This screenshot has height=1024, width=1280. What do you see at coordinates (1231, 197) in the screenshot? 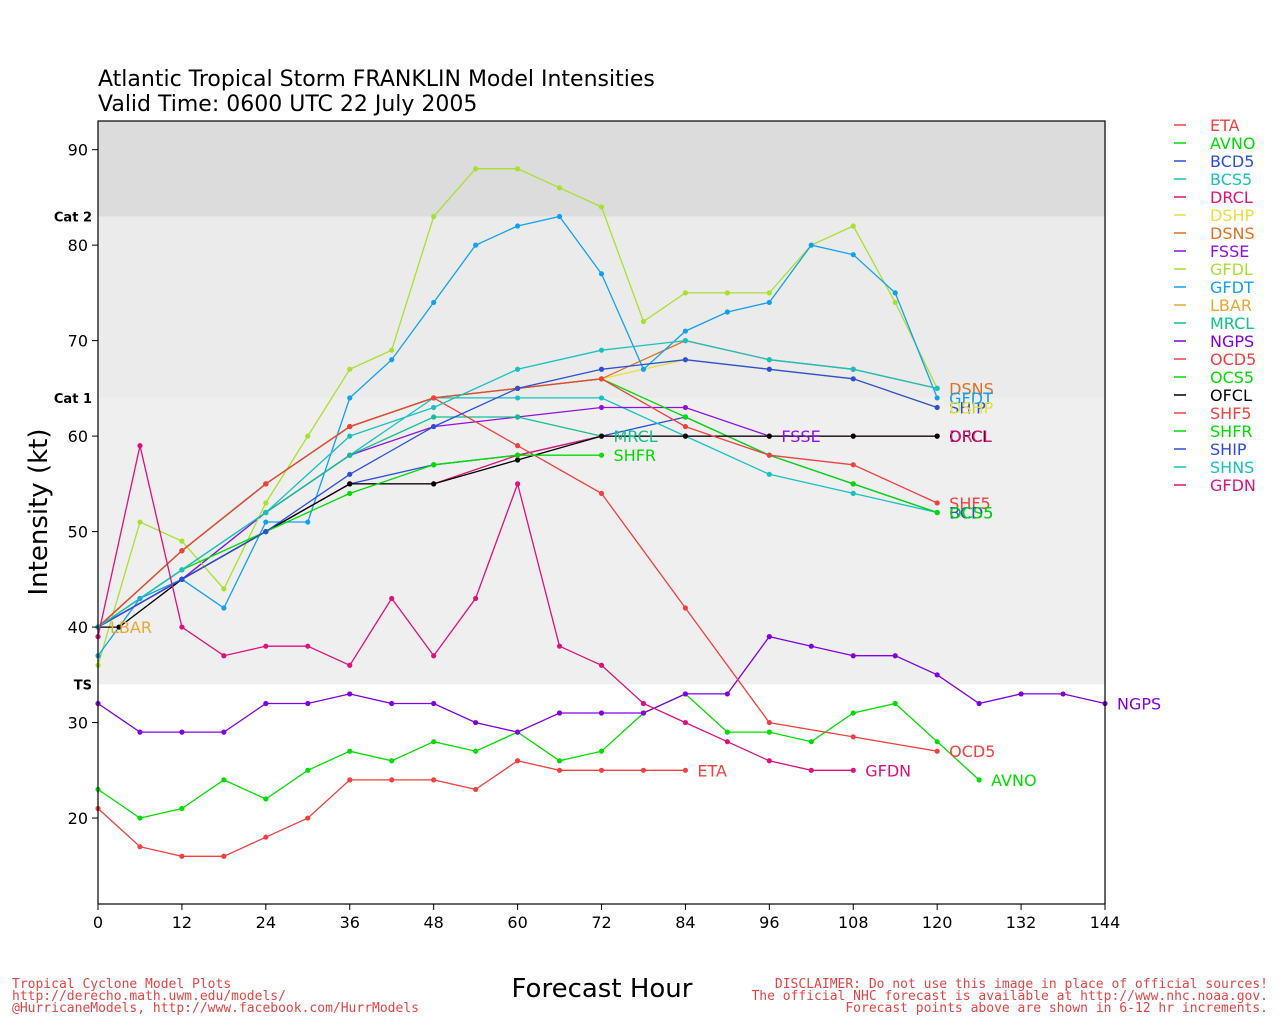
I see `legend-label-drcl: DRCL` at bounding box center [1231, 197].